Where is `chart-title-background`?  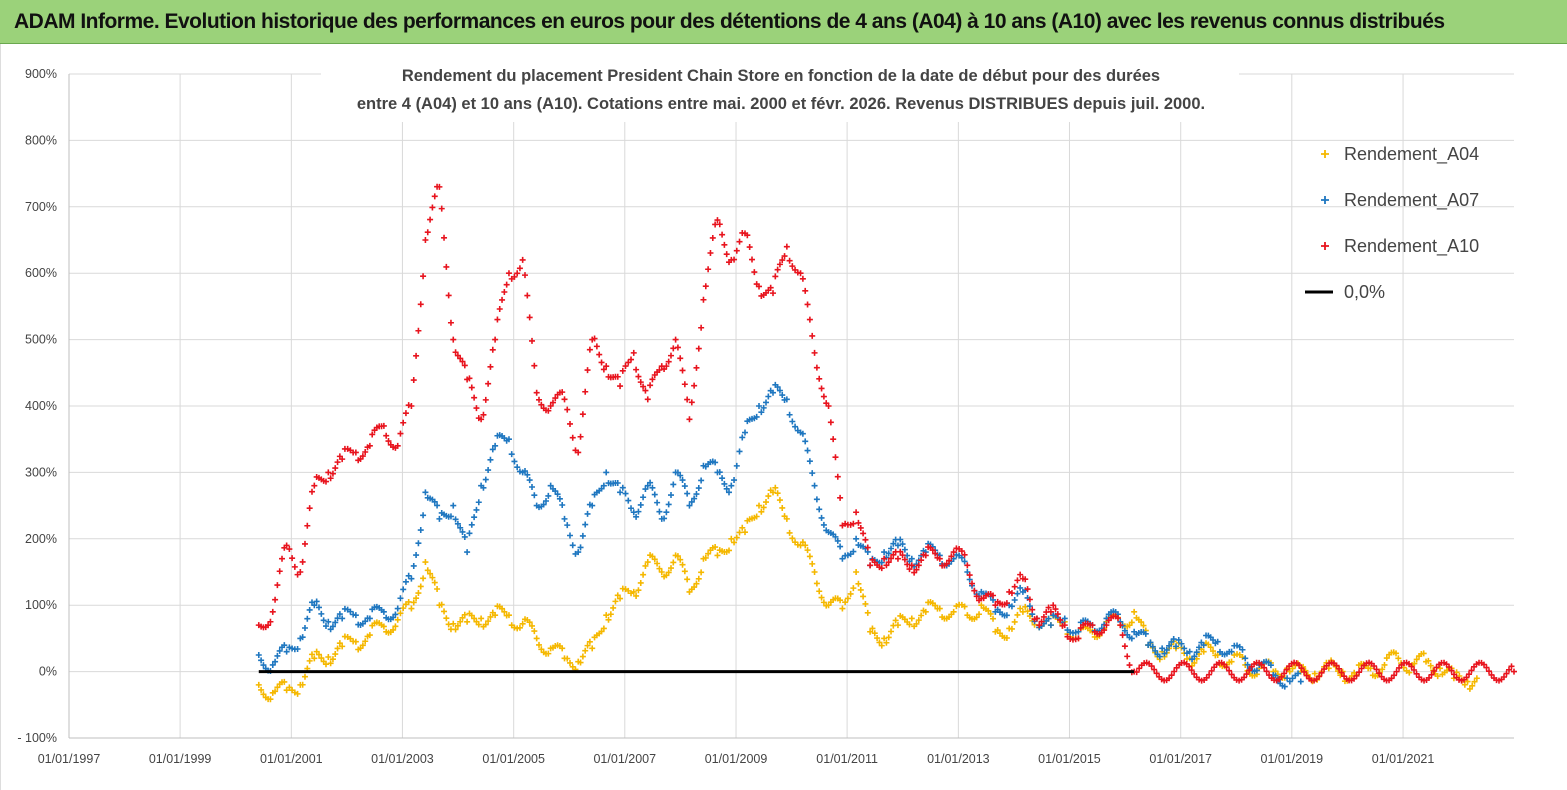
chart-title-background is located at coordinates (780, 90).